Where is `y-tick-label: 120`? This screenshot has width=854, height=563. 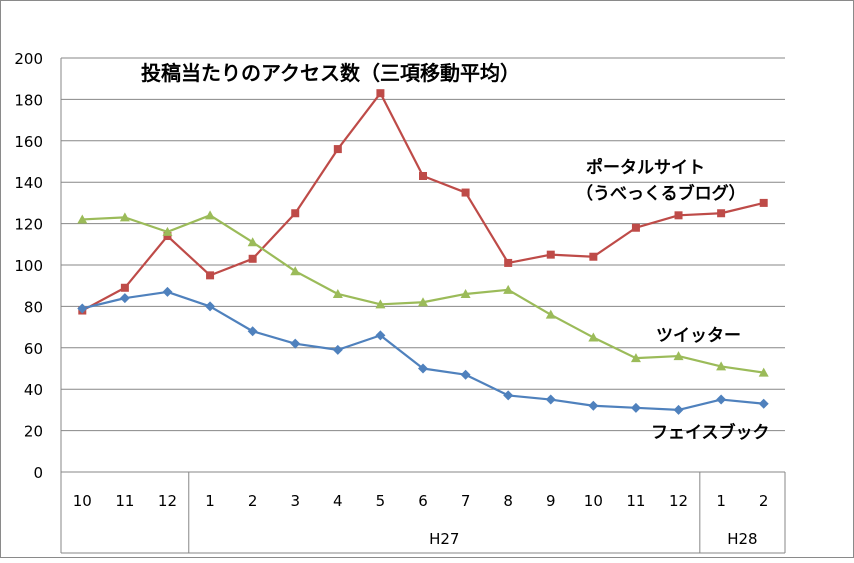
y-tick-label: 120 is located at coordinates (28, 225).